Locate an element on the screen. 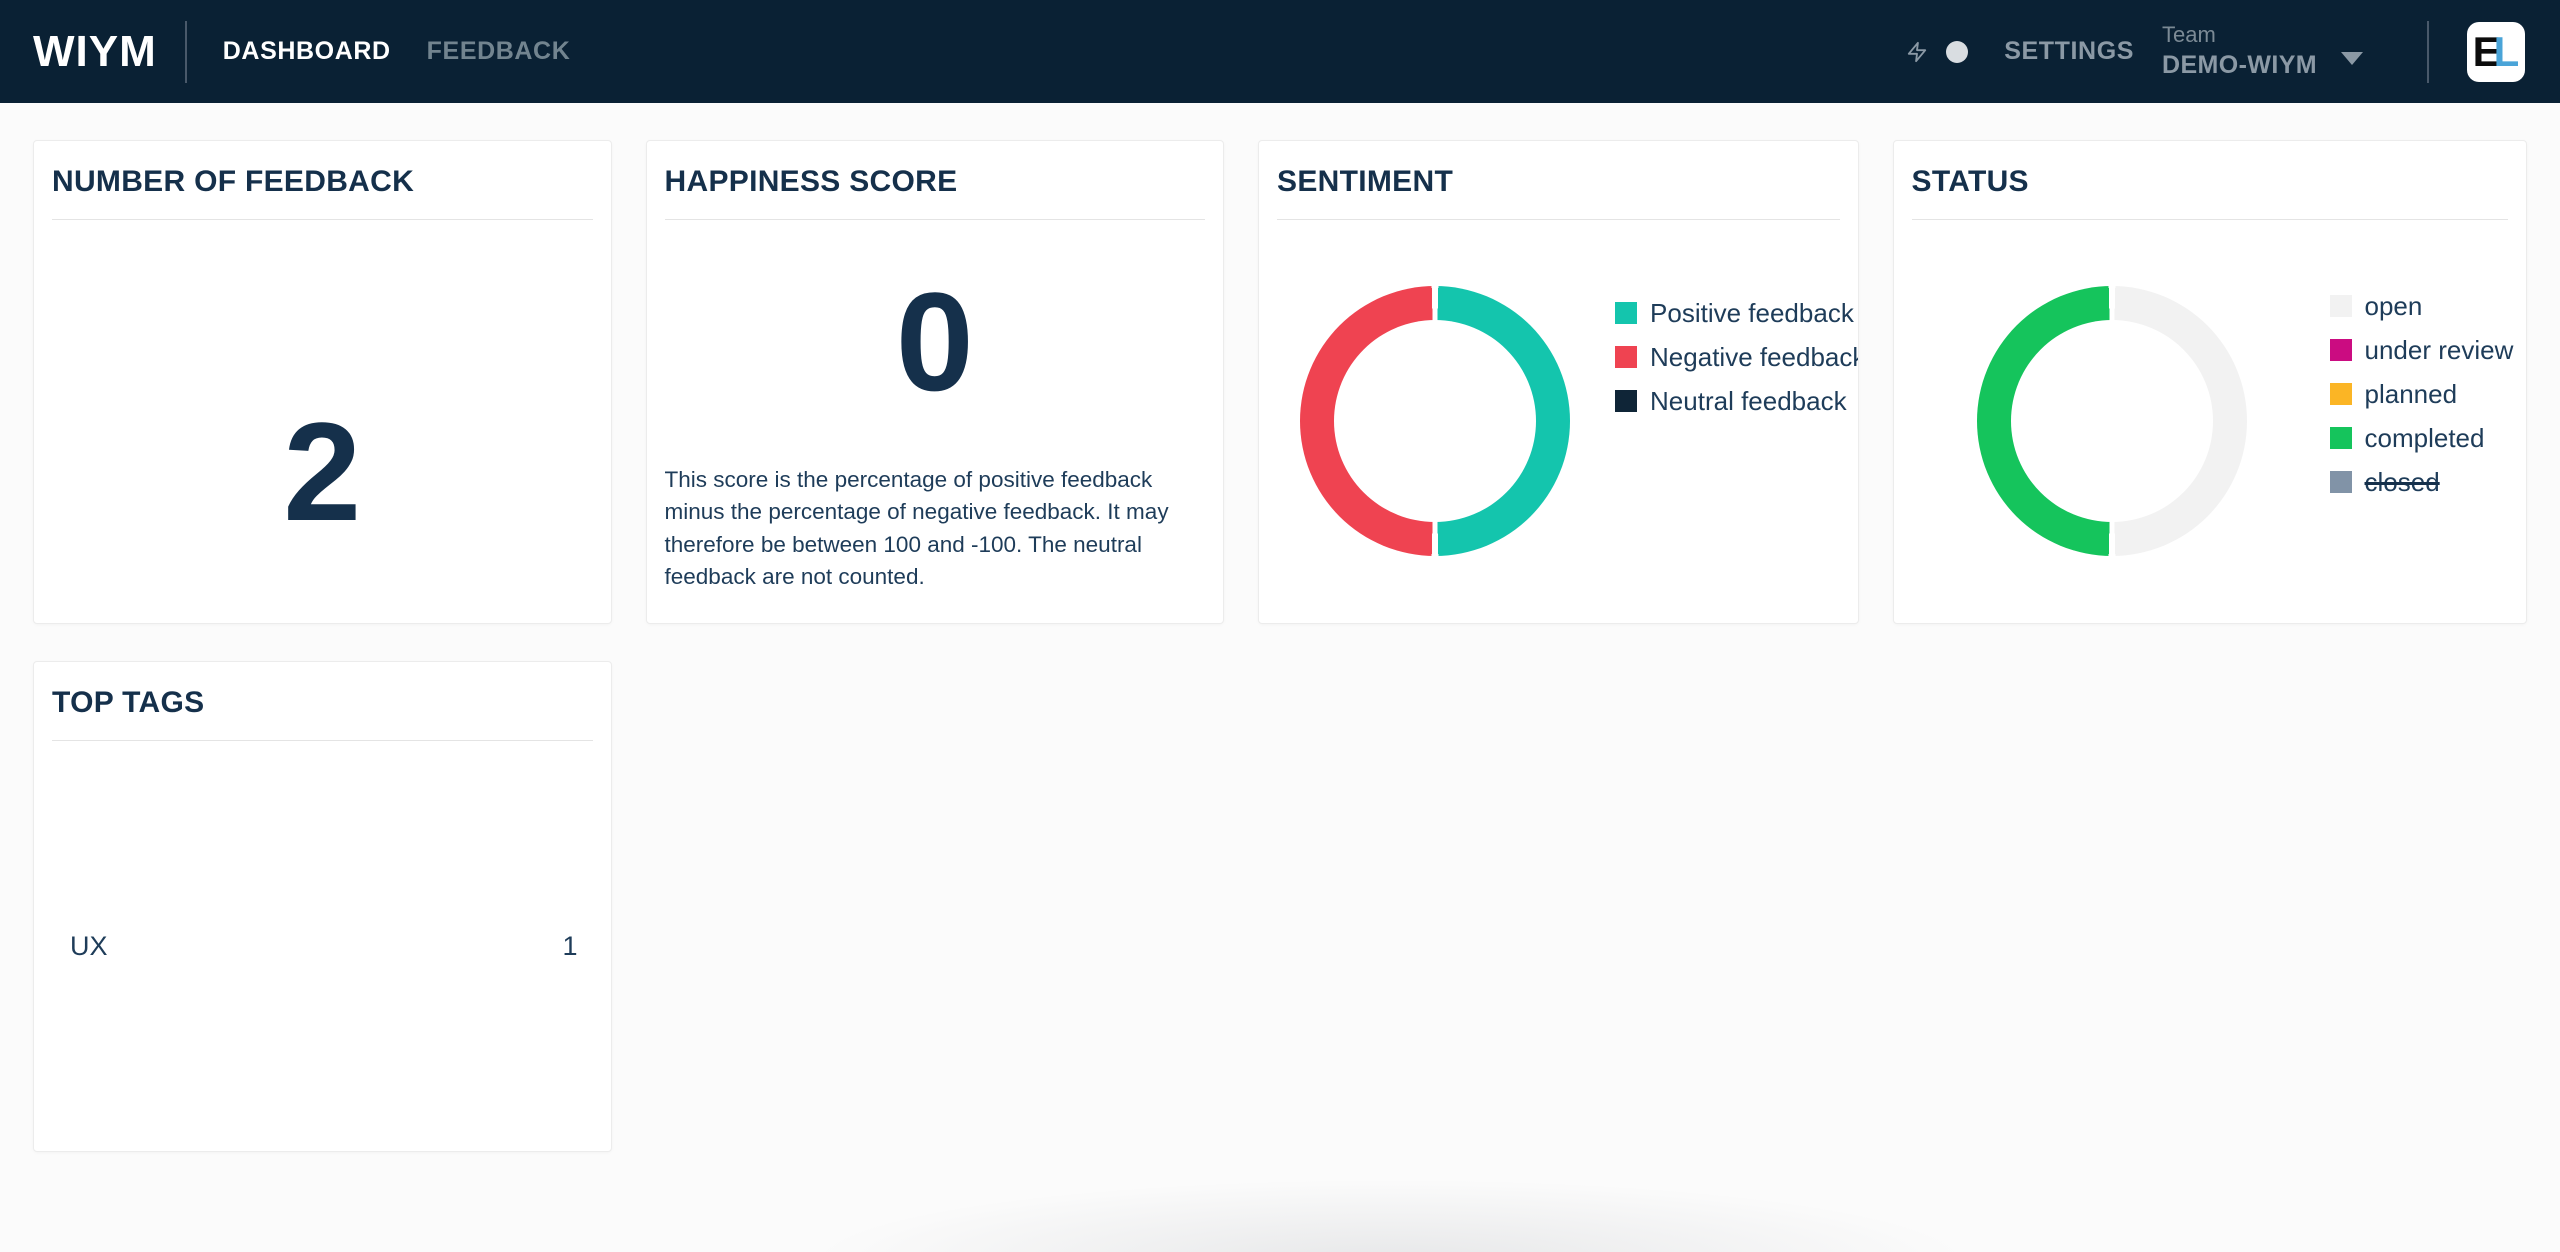 The image size is (2560, 1252). team-name: DEMO-WIYM is located at coordinates (2239, 65).